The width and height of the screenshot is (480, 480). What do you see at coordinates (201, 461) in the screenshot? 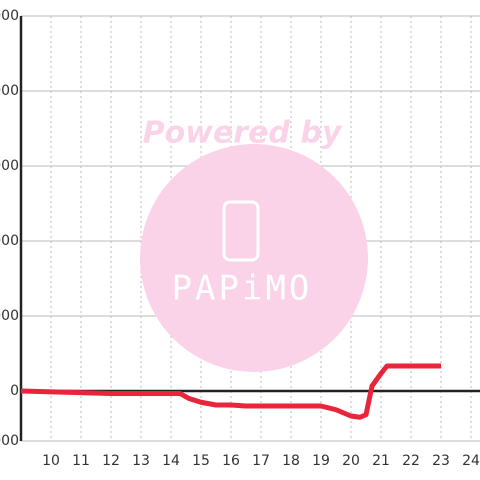
I see `x-tick-label: 15` at bounding box center [201, 461].